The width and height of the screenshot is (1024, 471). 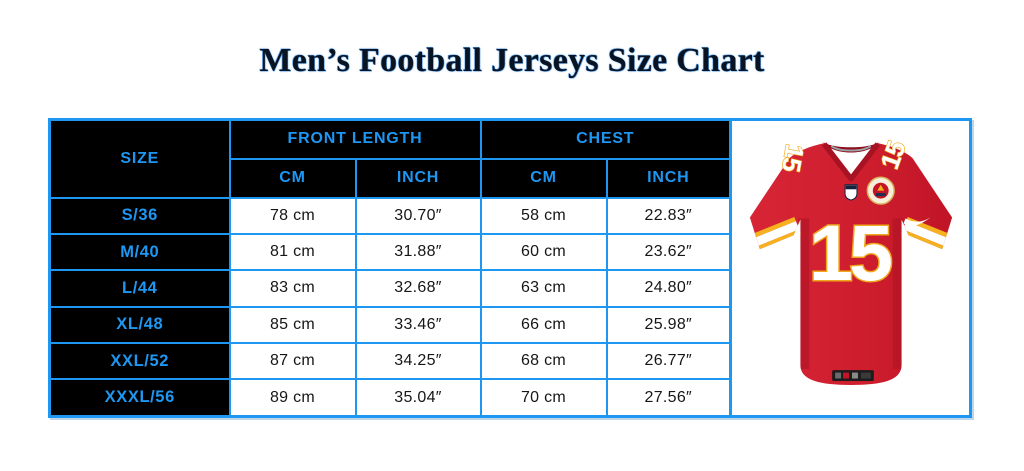 What do you see at coordinates (418, 361) in the screenshot?
I see `front-inch-cell: 34.25″` at bounding box center [418, 361].